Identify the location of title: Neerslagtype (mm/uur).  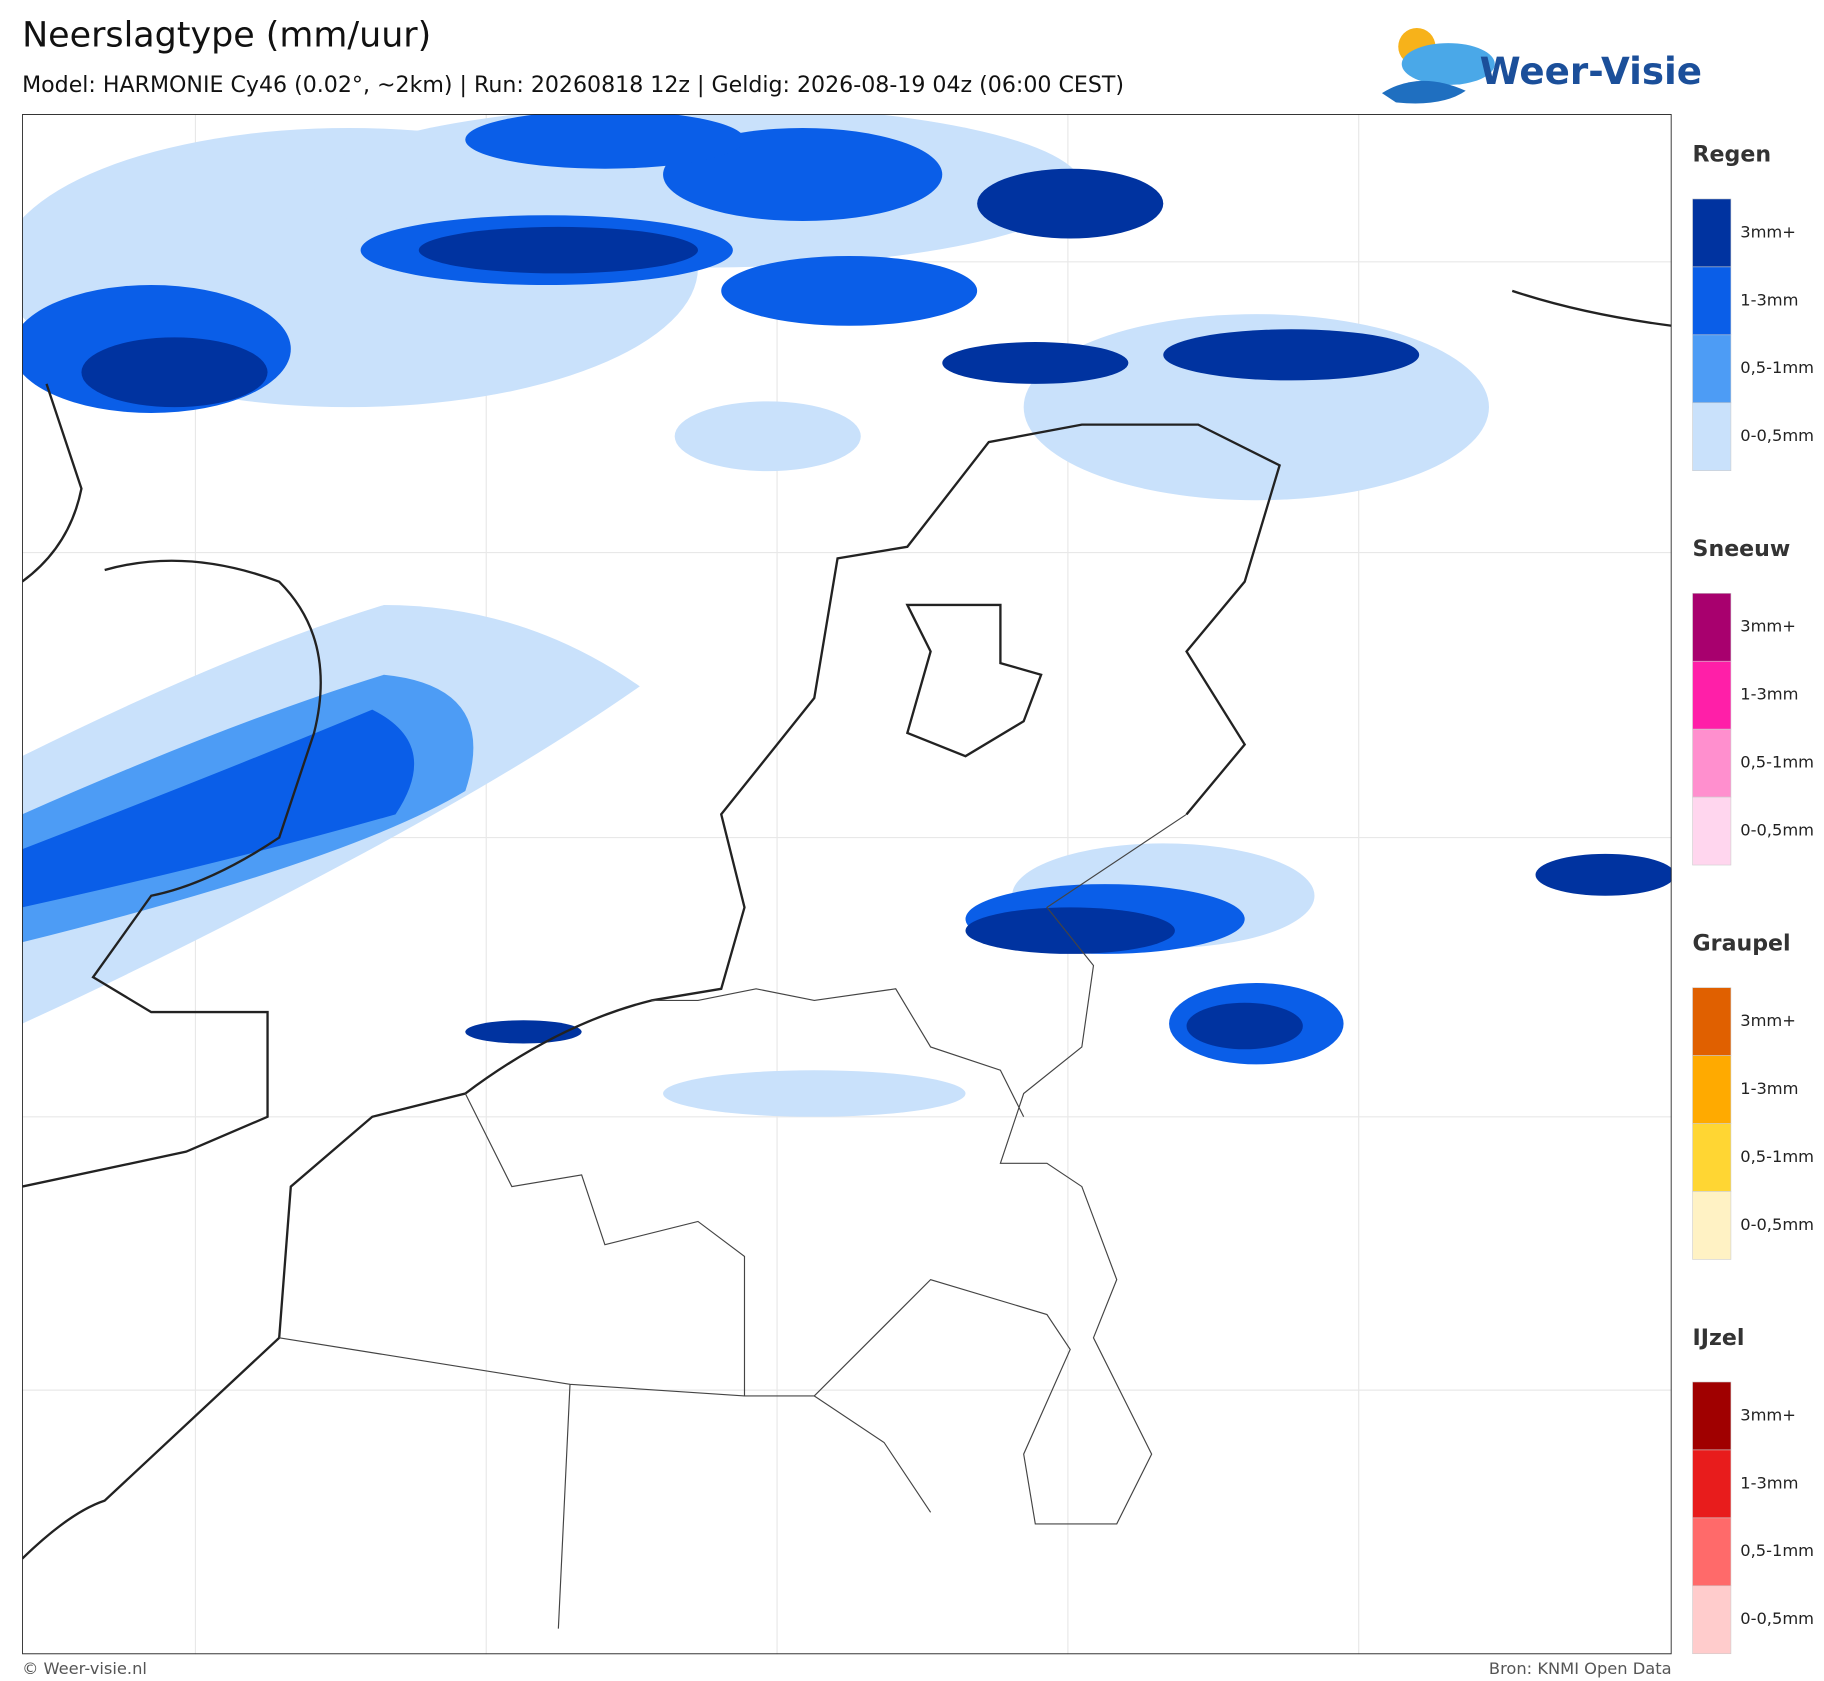
(226, 36).